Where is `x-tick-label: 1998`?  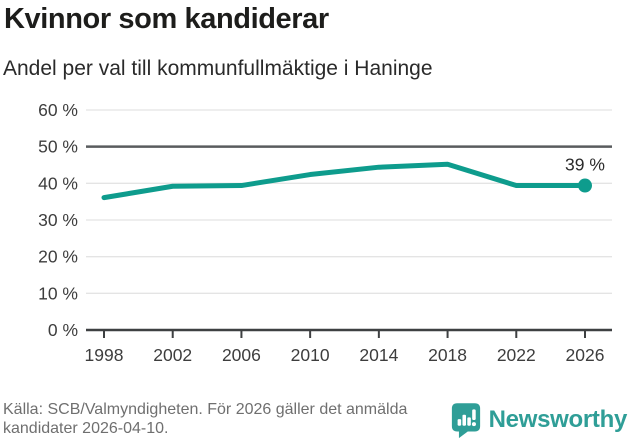
x-tick-label: 1998 is located at coordinates (104, 355).